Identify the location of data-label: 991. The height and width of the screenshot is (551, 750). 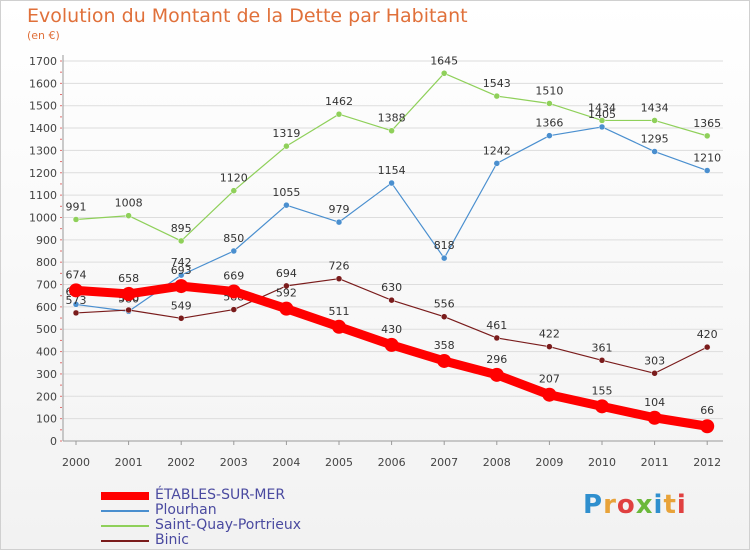
(76, 206).